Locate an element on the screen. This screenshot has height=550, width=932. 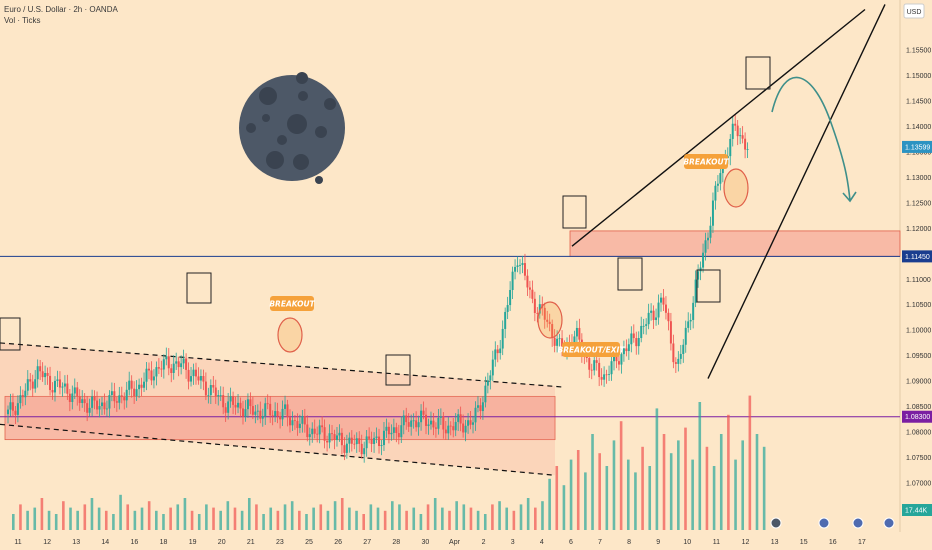
x-tick-label: 12 is located at coordinates (47, 542).